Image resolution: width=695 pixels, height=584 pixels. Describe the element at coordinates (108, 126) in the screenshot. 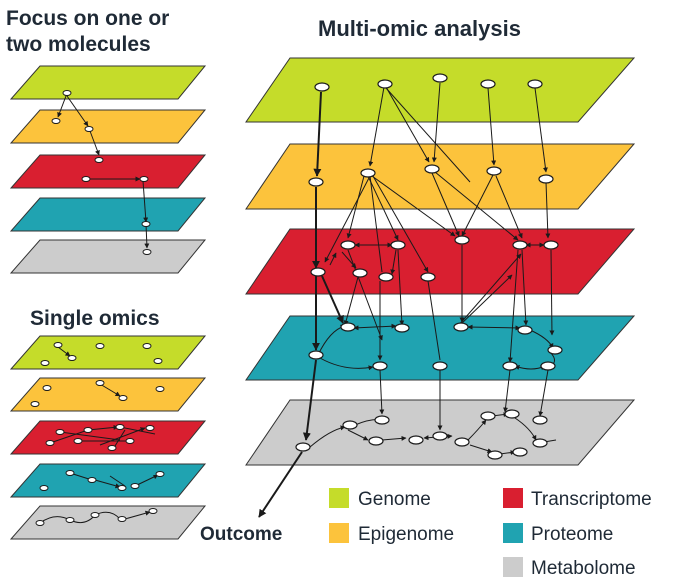

I see `focus-plane-epigenome` at that location.